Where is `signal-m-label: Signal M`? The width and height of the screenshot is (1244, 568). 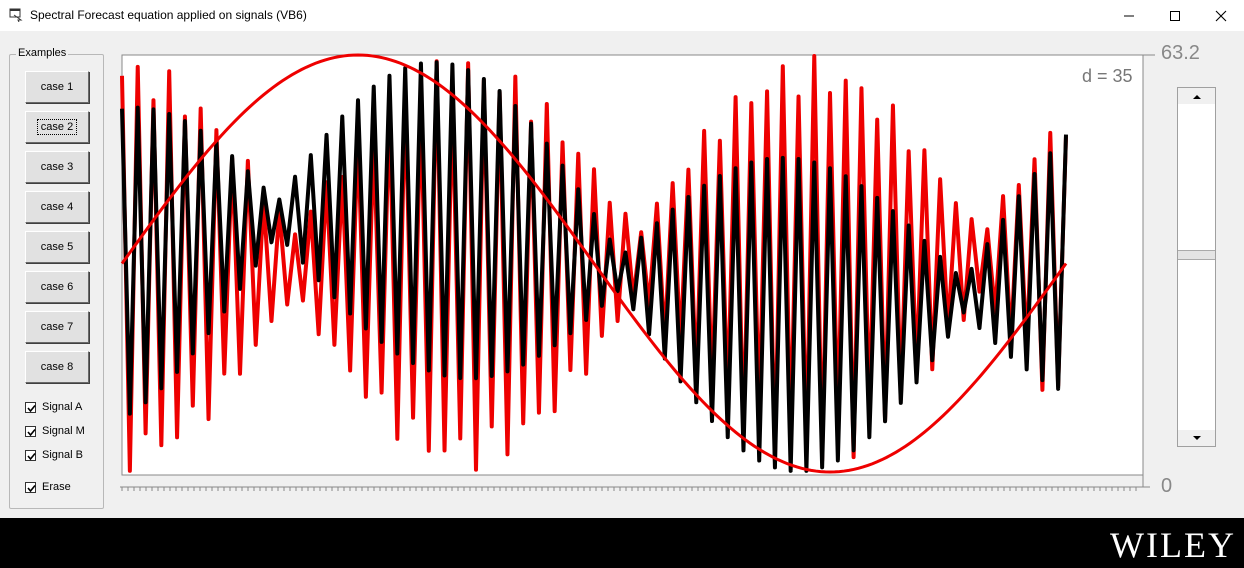 signal-m-label: Signal M is located at coordinates (63, 431).